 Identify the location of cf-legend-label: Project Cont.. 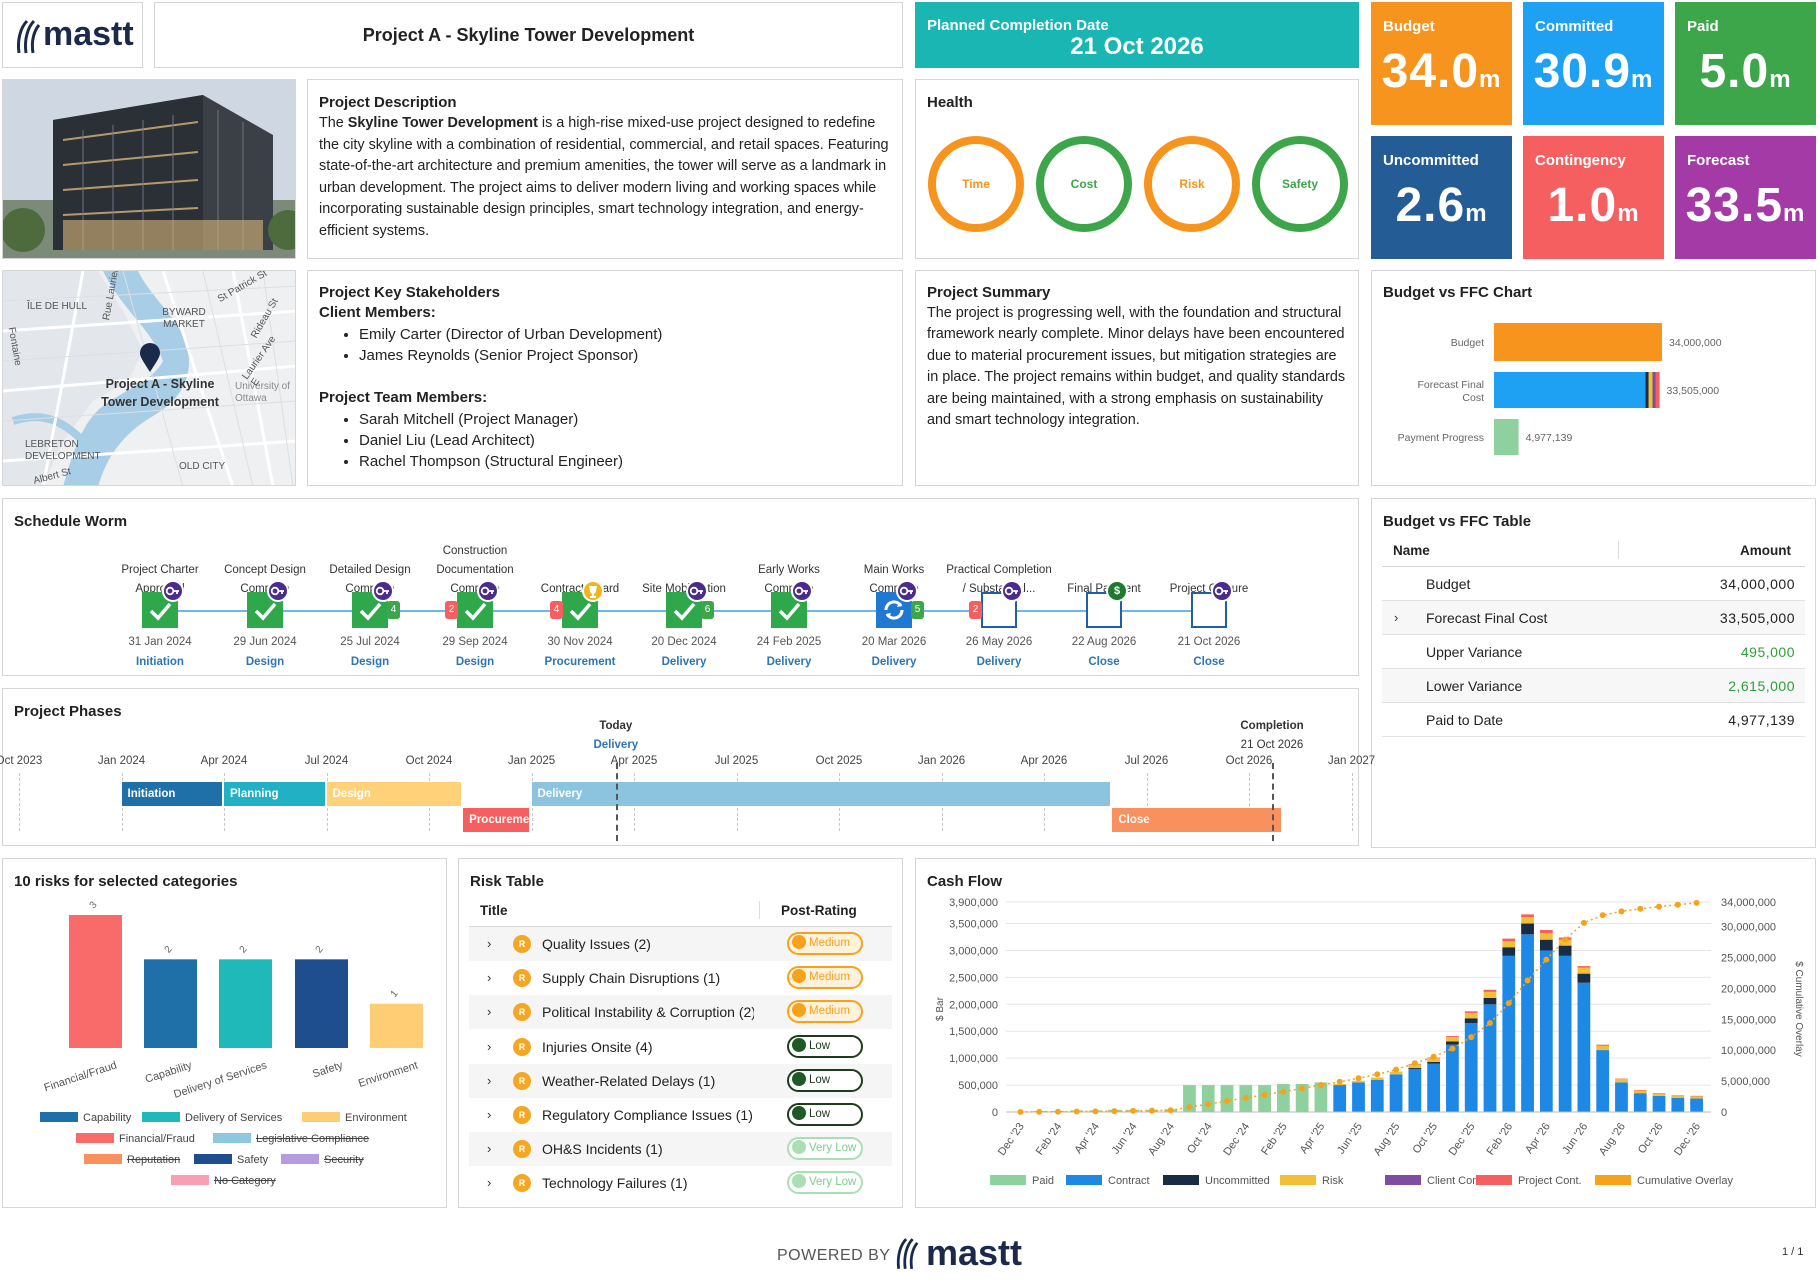
(1550, 1181).